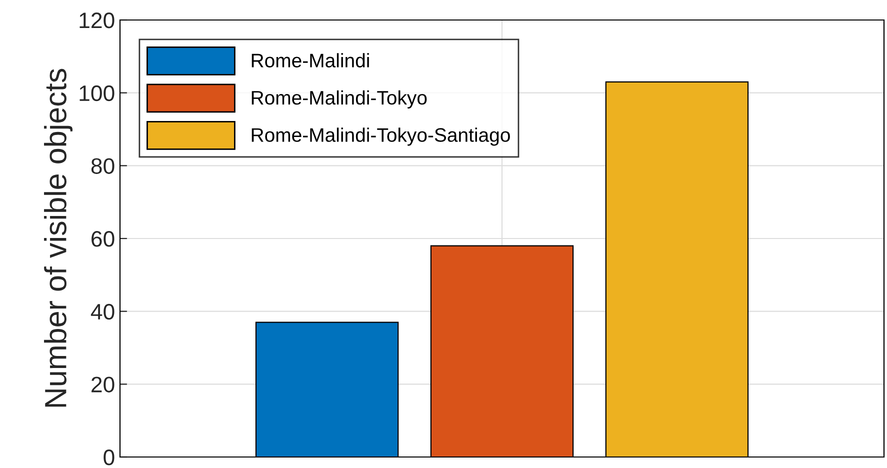  Describe the element at coordinates (58, 237) in the screenshot. I see `y-axis-title: Number of visible objects` at that location.